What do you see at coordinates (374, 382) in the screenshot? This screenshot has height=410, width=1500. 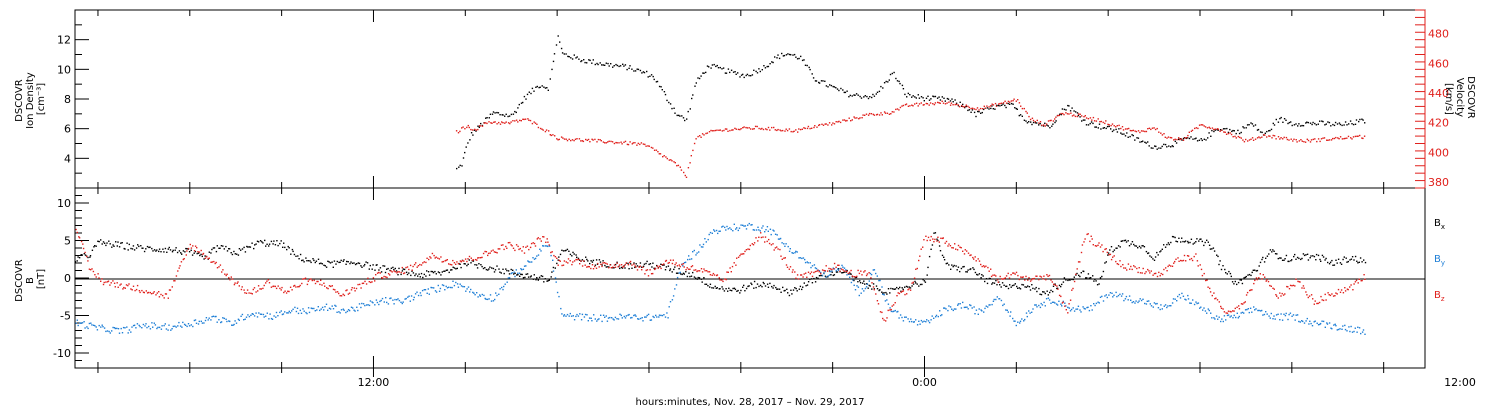 I see `x-tick-label: 12:00` at bounding box center [374, 382].